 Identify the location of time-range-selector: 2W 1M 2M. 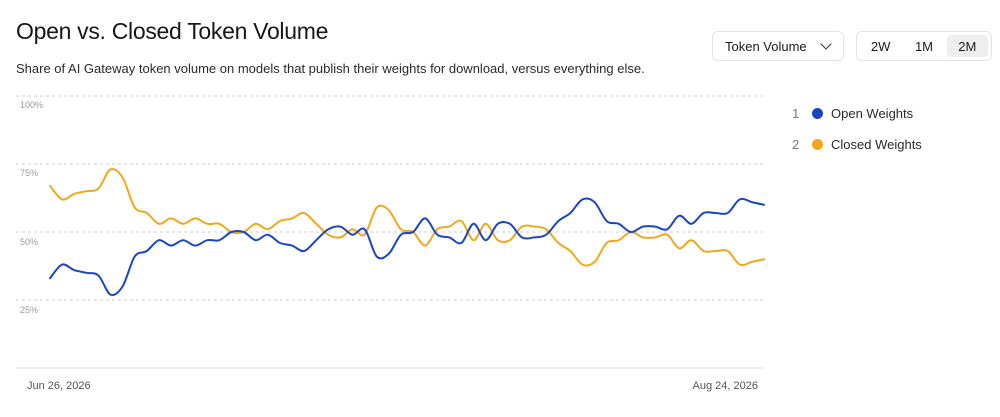
(924, 46).